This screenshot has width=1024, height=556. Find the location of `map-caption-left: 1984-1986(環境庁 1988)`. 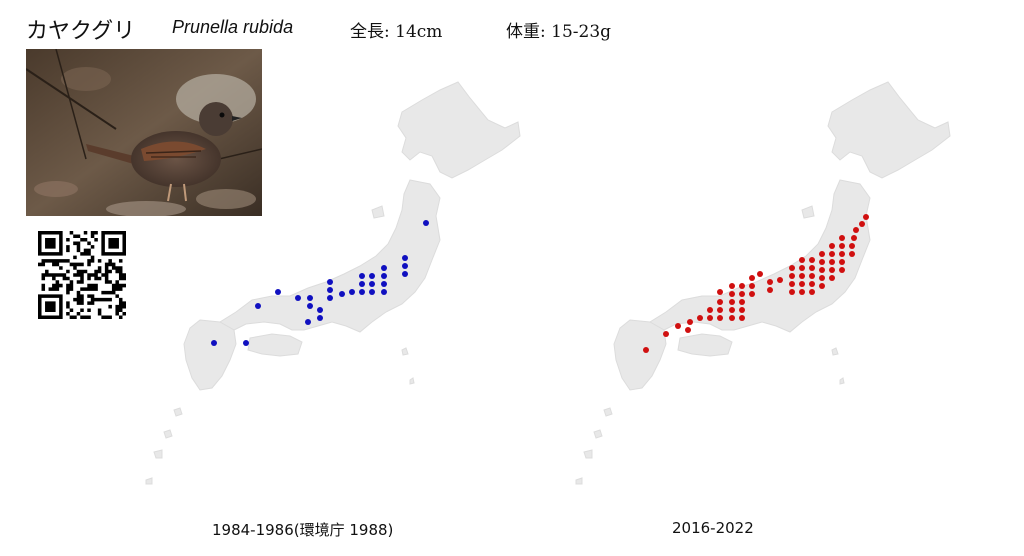

map-caption-left: 1984-1986(環境庁 1988) is located at coordinates (303, 530).